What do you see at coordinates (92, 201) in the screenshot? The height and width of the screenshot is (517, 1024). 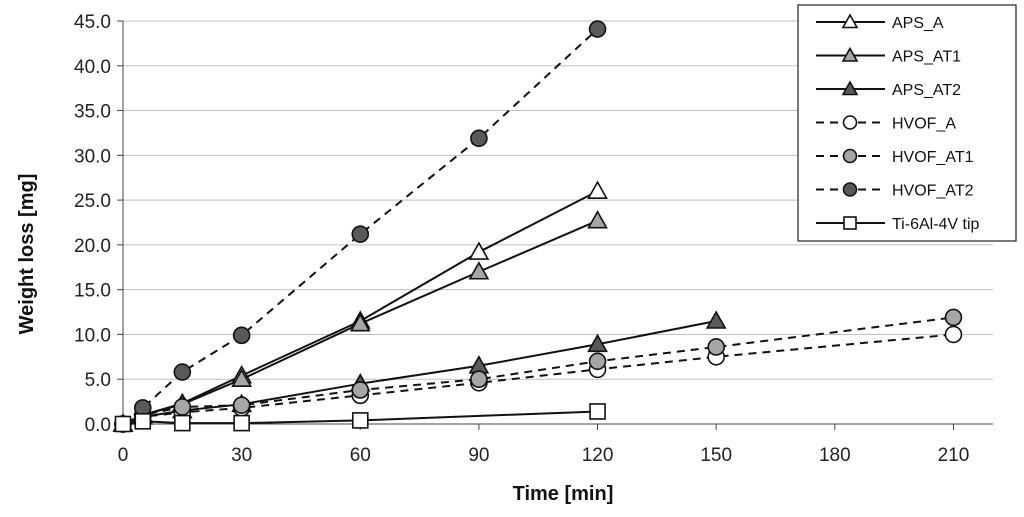 I see `y-tick-label: 25.0` at bounding box center [92, 201].